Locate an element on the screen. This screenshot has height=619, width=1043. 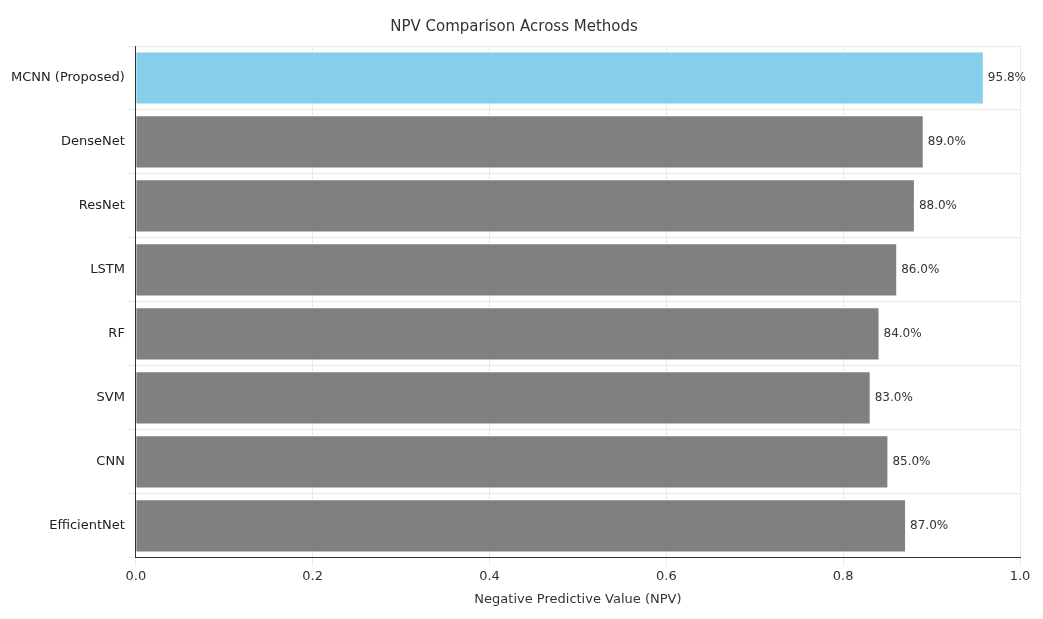
y-tick-label: EfficientNet is located at coordinates (87, 525).